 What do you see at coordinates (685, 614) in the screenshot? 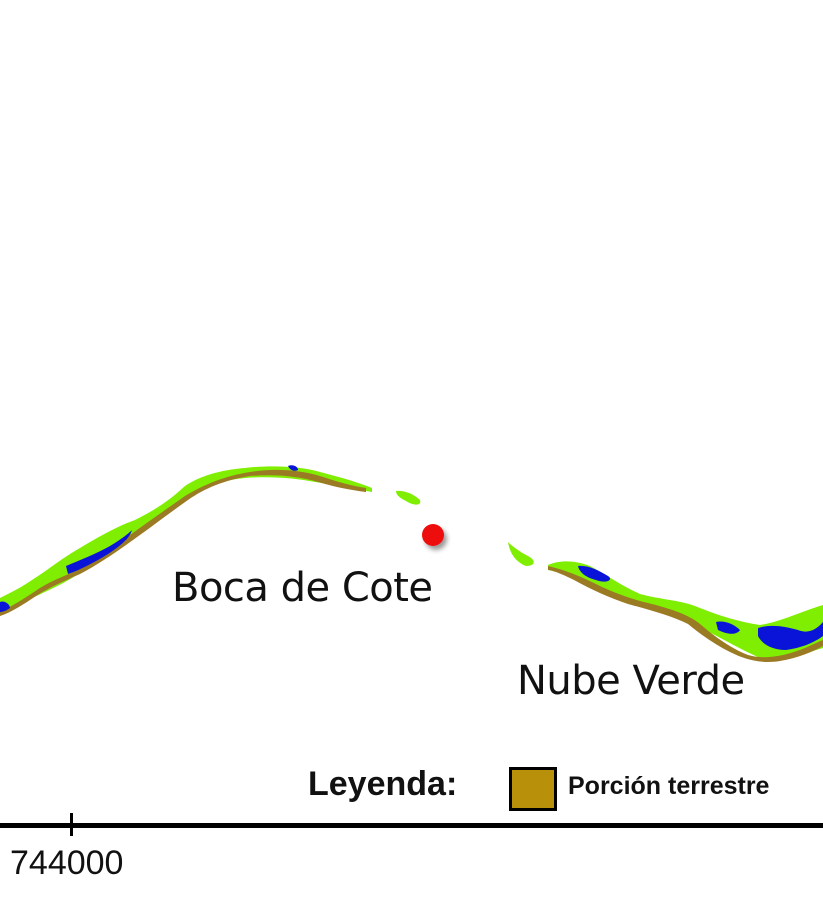
I see `land-strip-east` at bounding box center [685, 614].